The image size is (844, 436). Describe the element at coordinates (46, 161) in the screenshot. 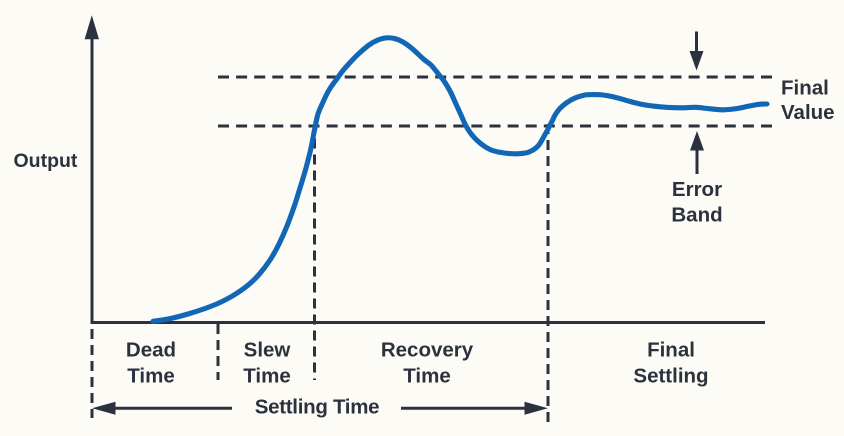

I see `svg-text: Output` at that location.